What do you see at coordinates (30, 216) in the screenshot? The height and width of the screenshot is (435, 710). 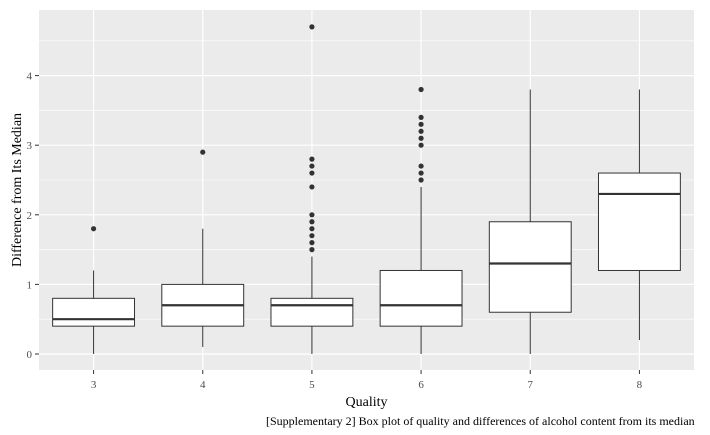 I see `y-tick-label: 2` at bounding box center [30, 216].